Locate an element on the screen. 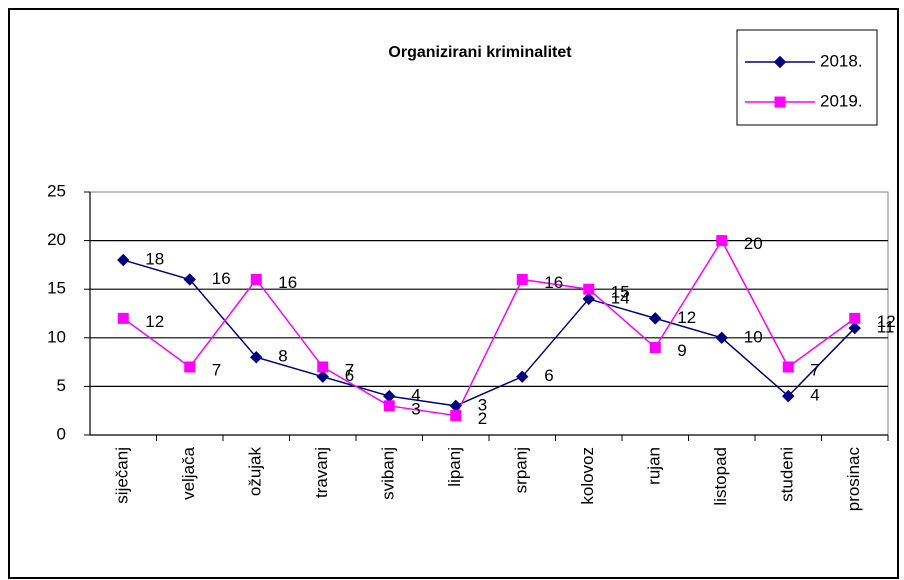 The image size is (904, 580). y-tick-label: 0 is located at coordinates (61, 433).